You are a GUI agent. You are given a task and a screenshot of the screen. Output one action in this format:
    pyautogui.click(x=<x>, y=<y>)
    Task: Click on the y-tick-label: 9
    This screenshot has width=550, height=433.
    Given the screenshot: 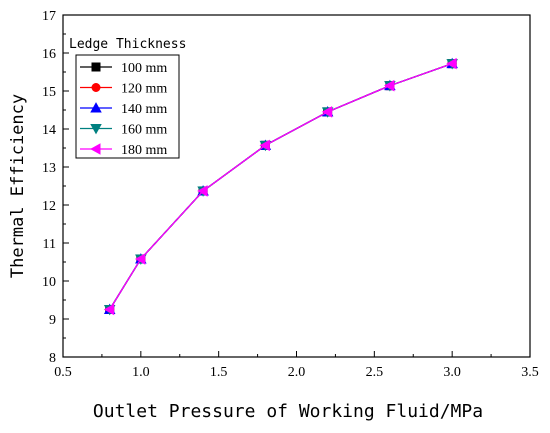 What is the action you would take?
    pyautogui.click(x=52, y=320)
    